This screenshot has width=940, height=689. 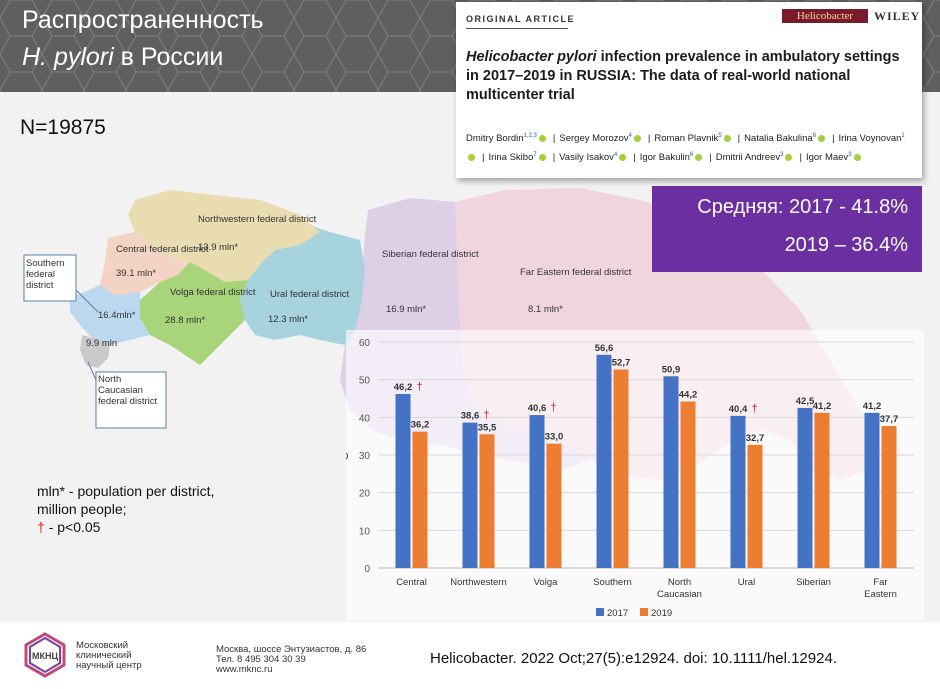 I want to click on publisher-logo: WILEY, so click(x=897, y=16).